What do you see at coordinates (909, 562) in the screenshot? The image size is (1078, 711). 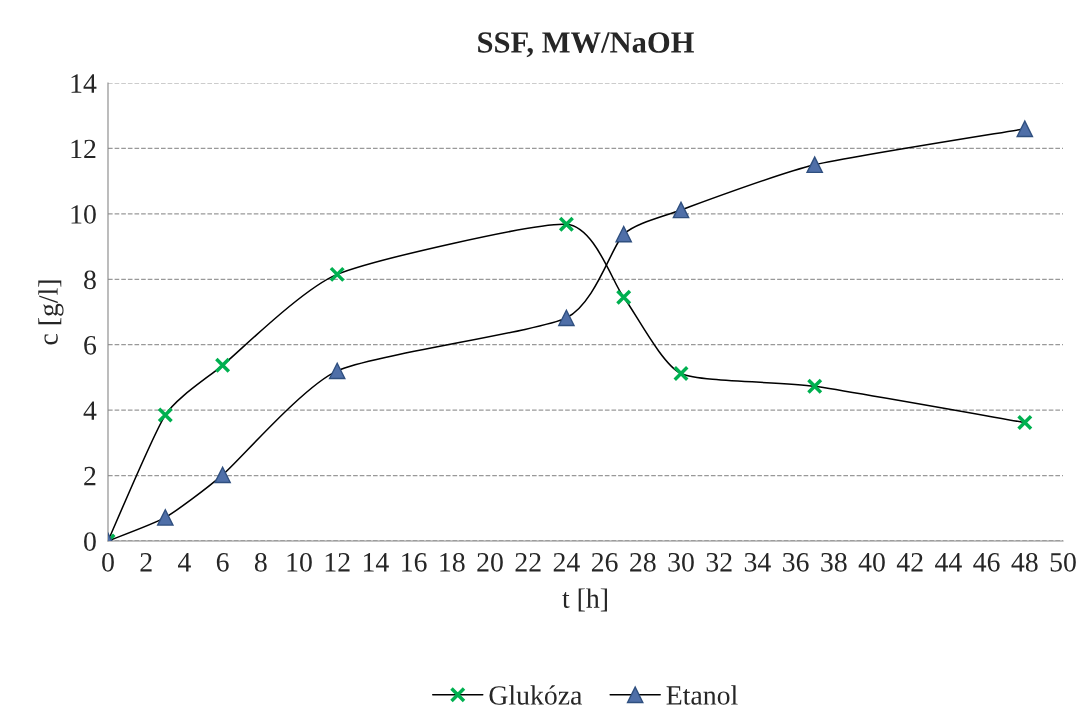 I see `x-tick-label: 42` at bounding box center [909, 562].